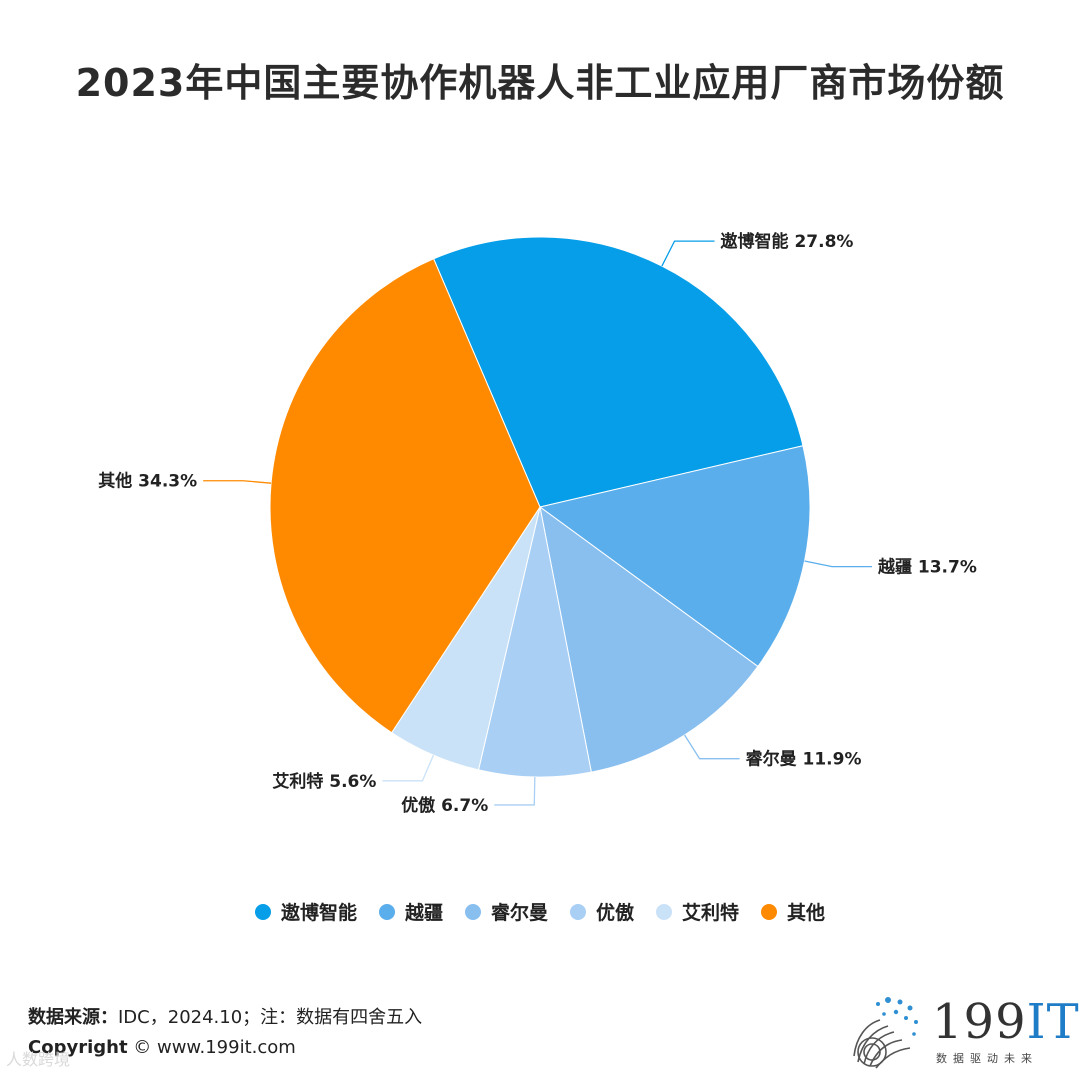 This screenshot has height=1080, width=1080. I want to click on slice-label-4: 优傲 6.7%, so click(444, 805).